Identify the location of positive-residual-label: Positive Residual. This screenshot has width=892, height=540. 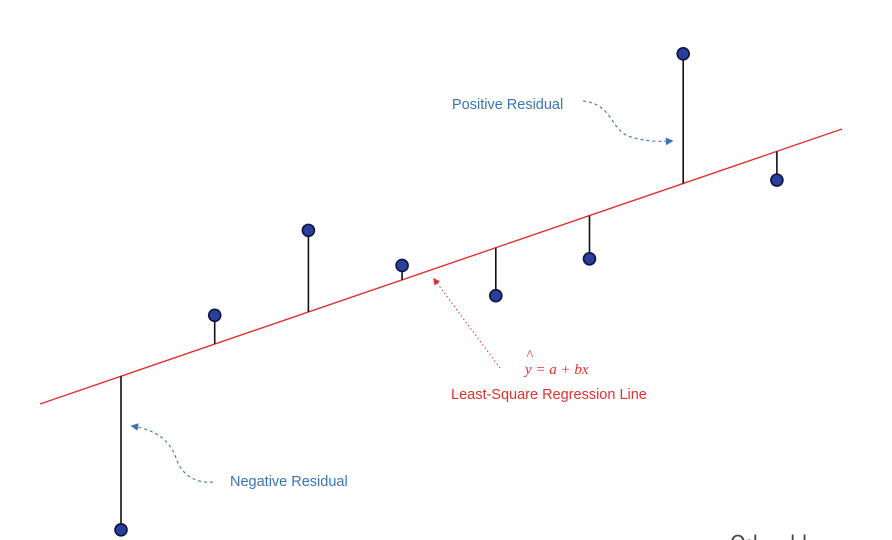
(507, 105).